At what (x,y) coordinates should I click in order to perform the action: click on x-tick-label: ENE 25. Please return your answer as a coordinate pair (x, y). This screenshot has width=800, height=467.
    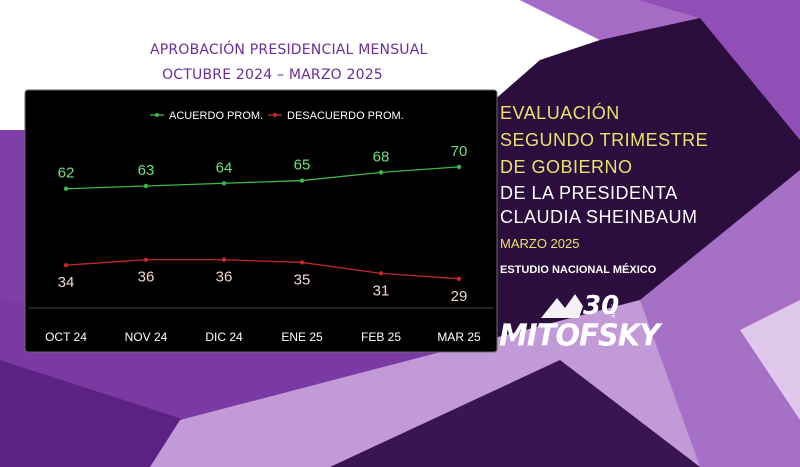
    Looking at the image, I should click on (302, 337).